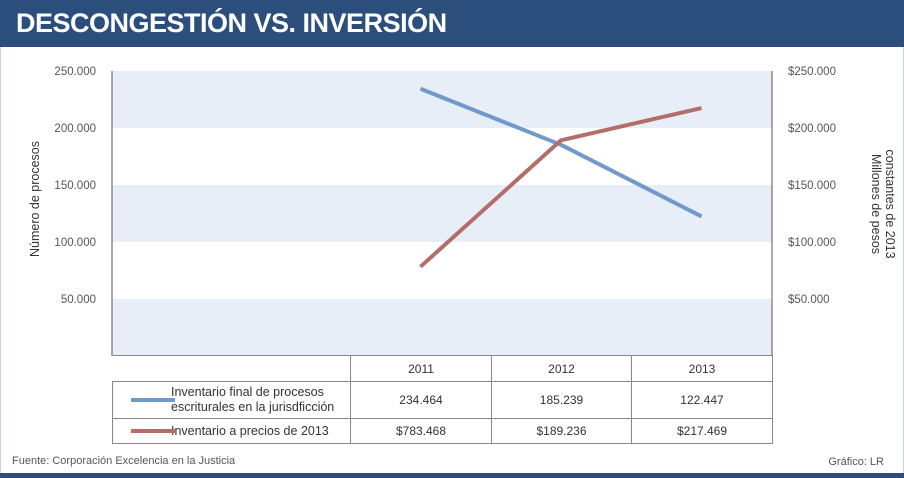  I want to click on table-header-2012: 2012, so click(561, 368).